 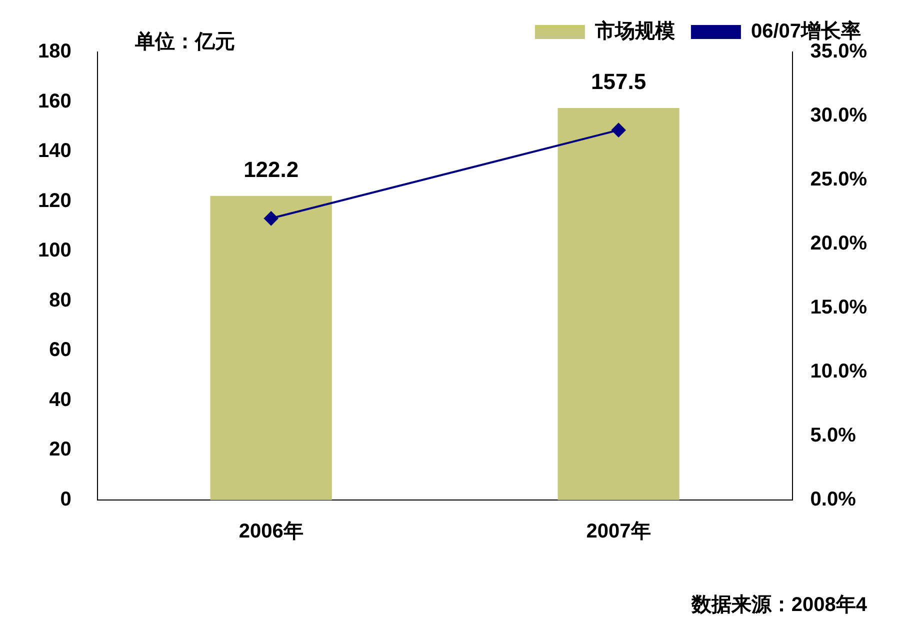 I want to click on y-tick-label: 40, so click(x=60, y=399).